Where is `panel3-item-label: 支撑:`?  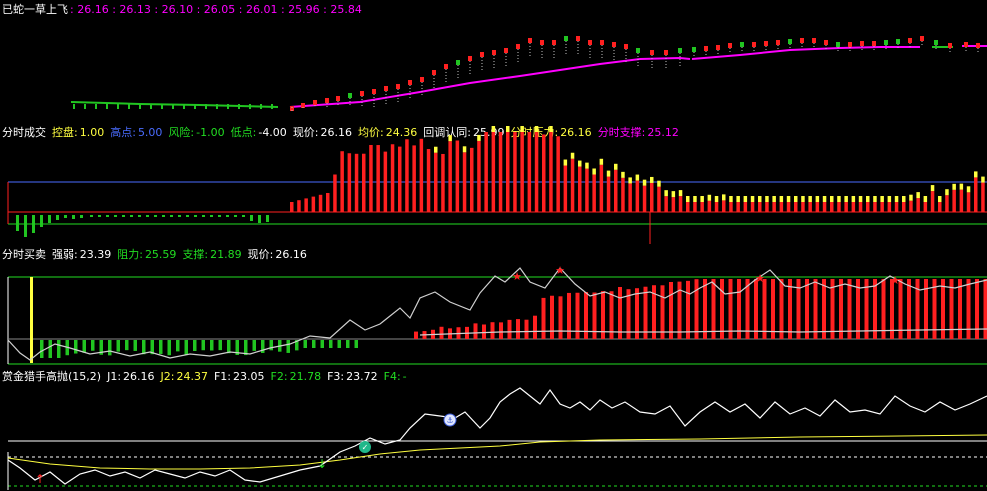
panel3-item-label: 支撑: is located at coordinates (195, 254).